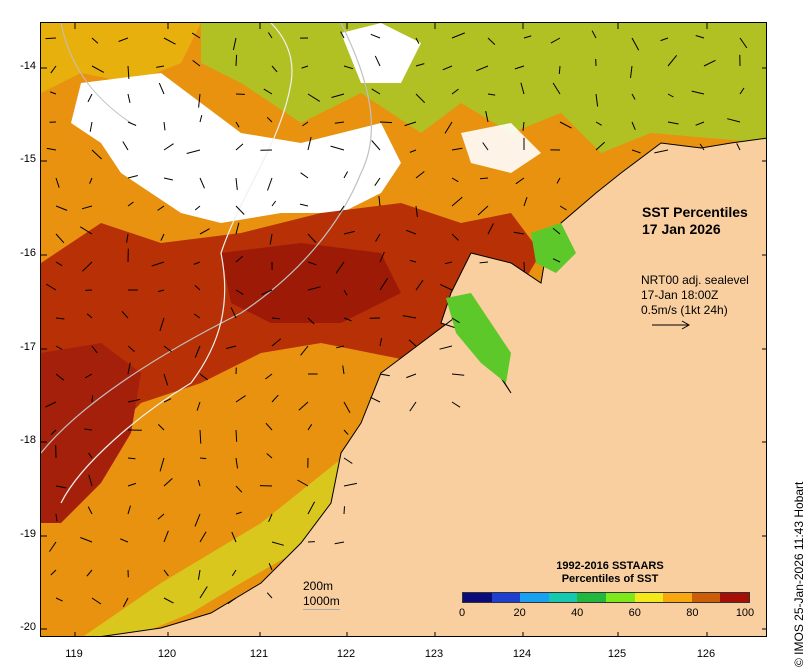 This screenshot has width=810, height=672. Describe the element at coordinates (553, 248) in the screenshot. I see `inlet-region` at that location.